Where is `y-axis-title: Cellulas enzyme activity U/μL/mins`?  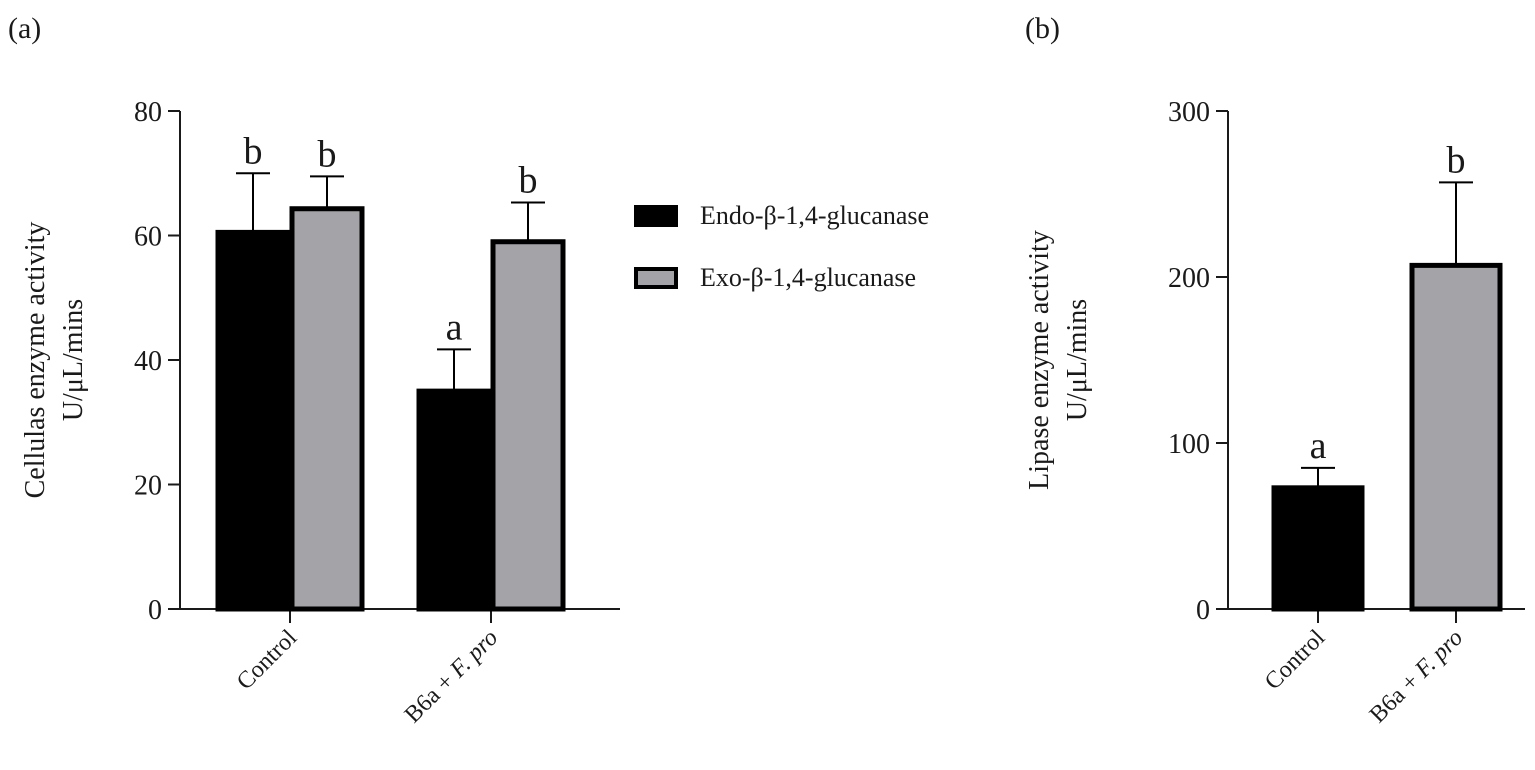 y-axis-title: Cellulas enzyme activity U/μL/mins is located at coordinates (54, 360).